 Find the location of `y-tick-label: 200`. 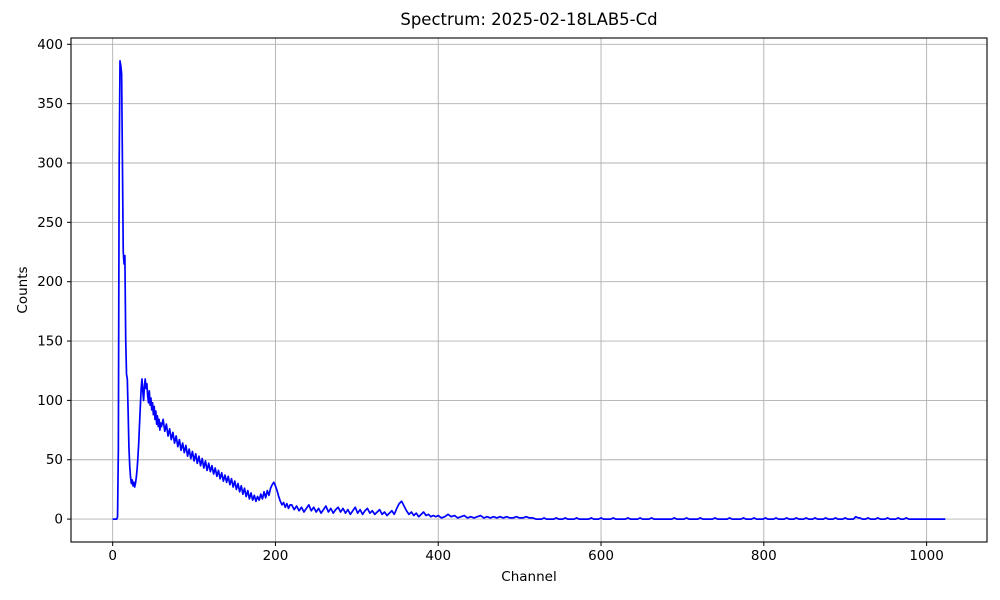

y-tick-label: 200 is located at coordinates (50, 282).